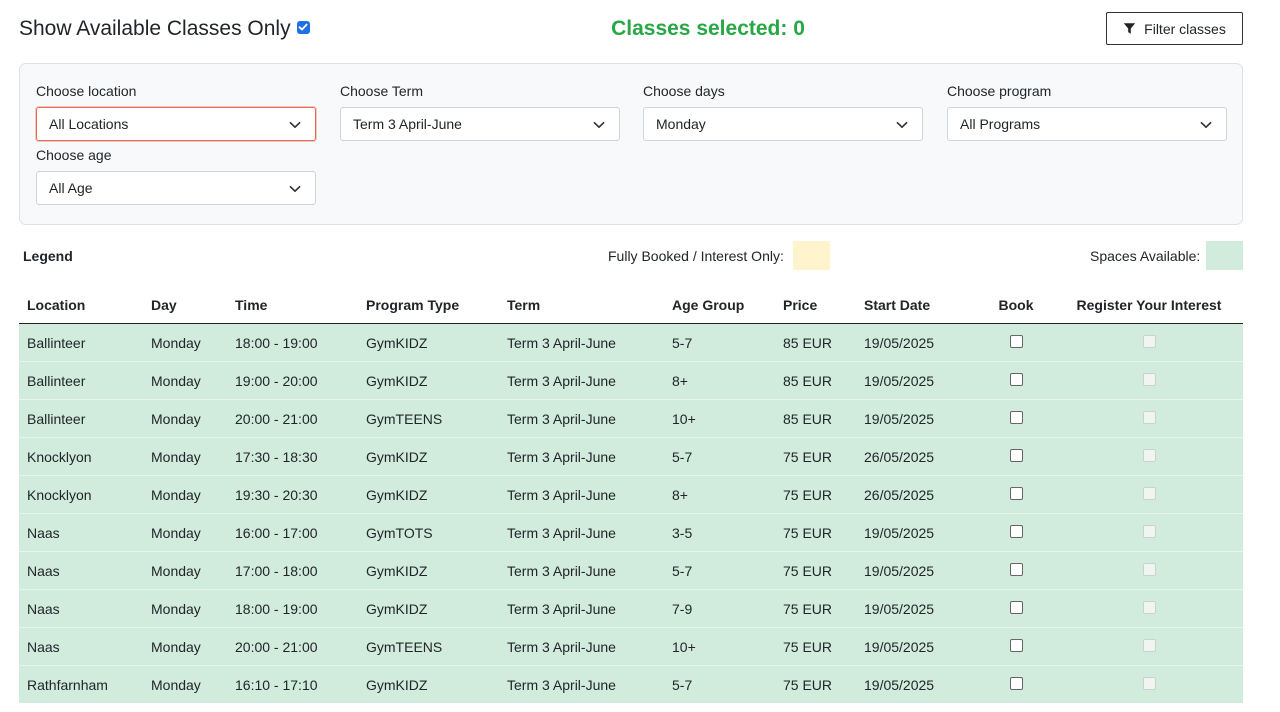  Describe the element at coordinates (81, 570) in the screenshot. I see `table-cell: Naas` at that location.